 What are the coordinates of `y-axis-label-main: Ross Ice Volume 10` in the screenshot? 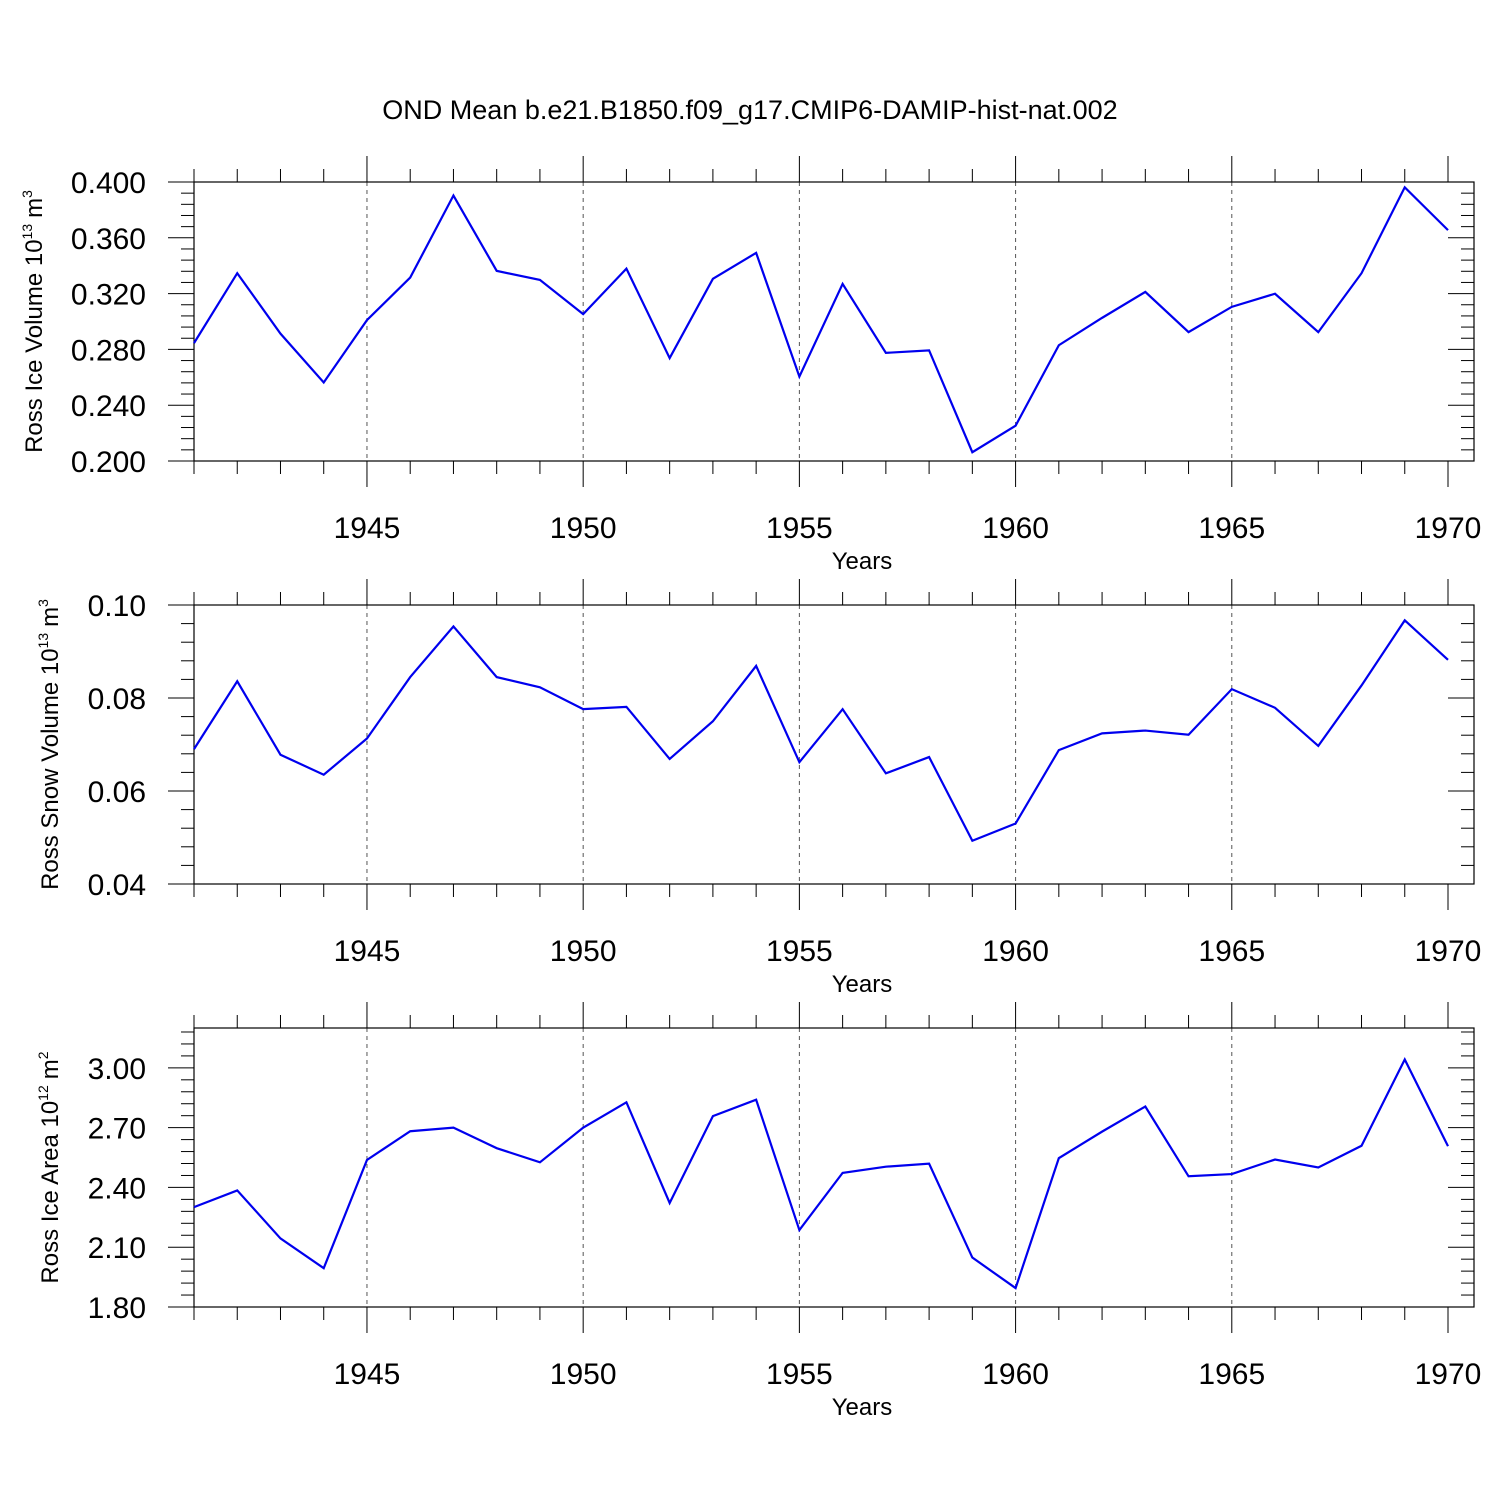 It's located at (34, 345).